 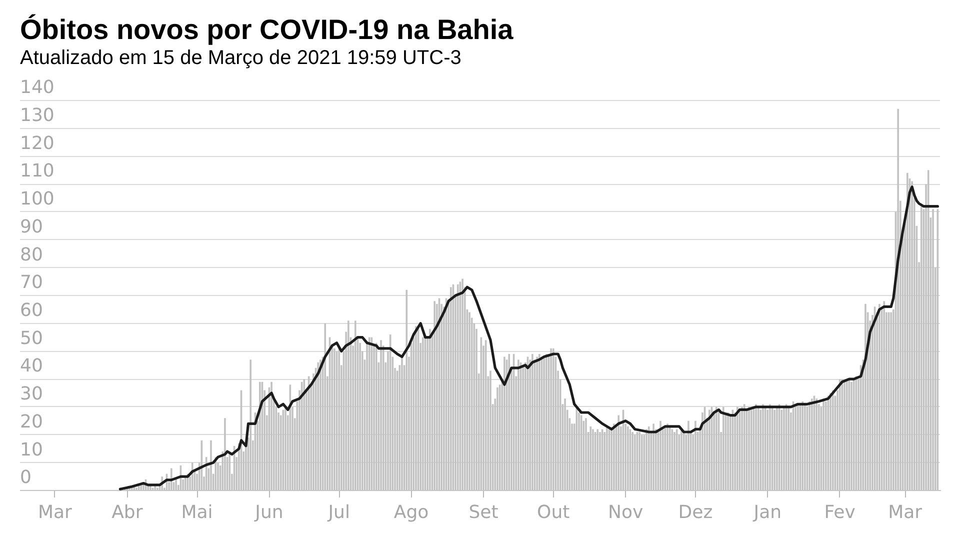 I want to click on chart-subtitle: Atualizado em 15 de Março de 2021 19:59 UTC-3, so click(x=241, y=58).